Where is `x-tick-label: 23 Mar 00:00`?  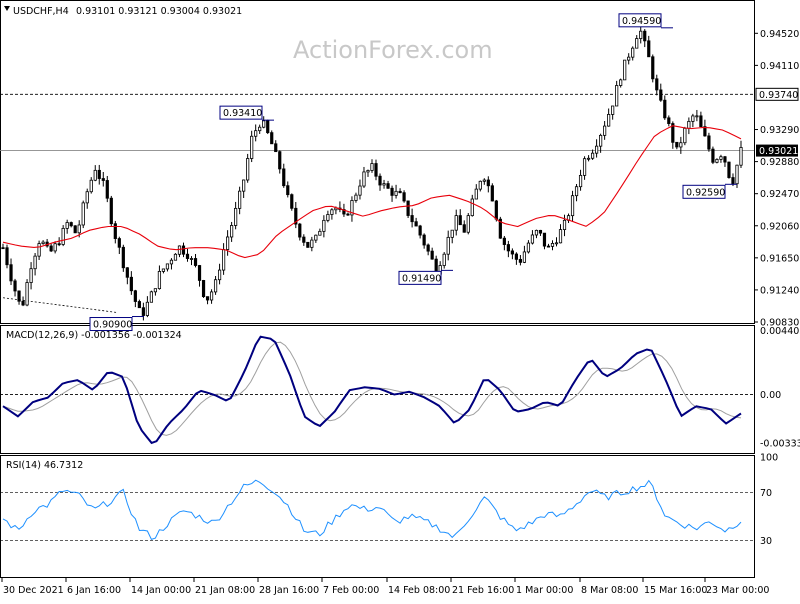
x-tick-label: 23 Mar 00:00 is located at coordinates (737, 590).